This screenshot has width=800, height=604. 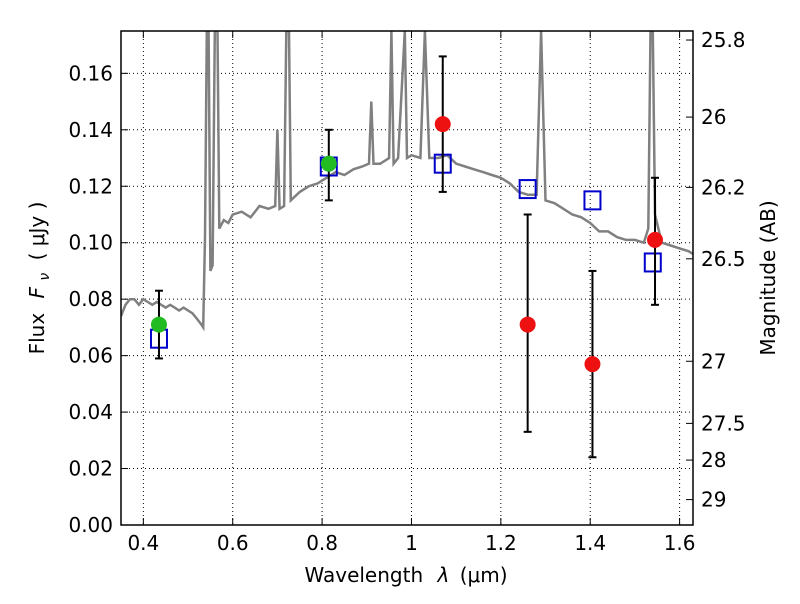 I want to click on x-tick-label: 1.2, so click(x=501, y=543).